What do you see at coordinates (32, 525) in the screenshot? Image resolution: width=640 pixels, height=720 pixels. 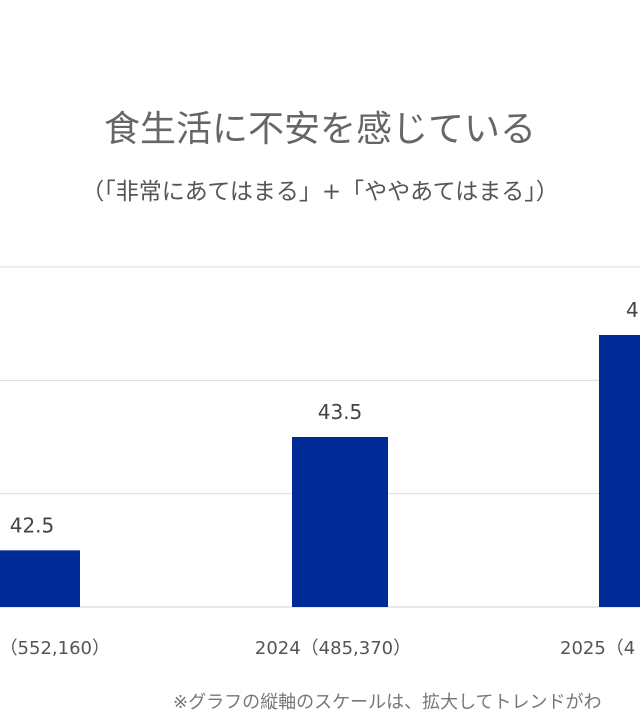 I see `data-label: 42.5` at bounding box center [32, 525].